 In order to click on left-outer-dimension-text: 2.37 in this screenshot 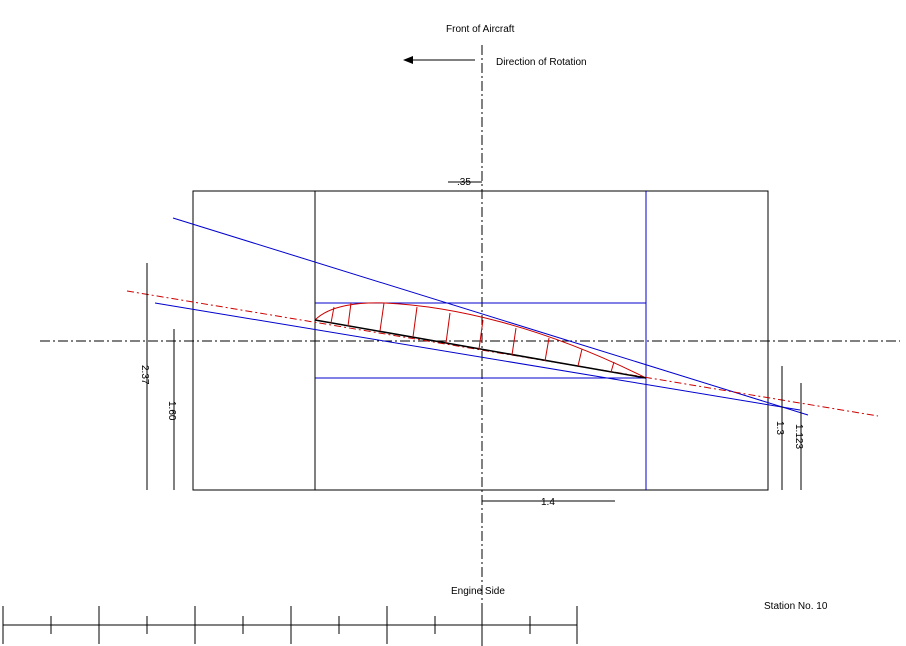, I will do `click(144, 375)`.